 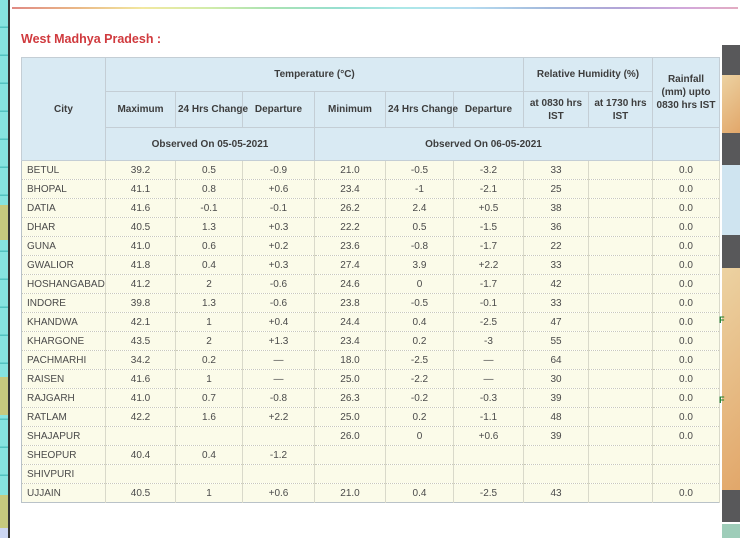 What do you see at coordinates (419, 360) in the screenshot?
I see `value-cell: -2.5` at bounding box center [419, 360].